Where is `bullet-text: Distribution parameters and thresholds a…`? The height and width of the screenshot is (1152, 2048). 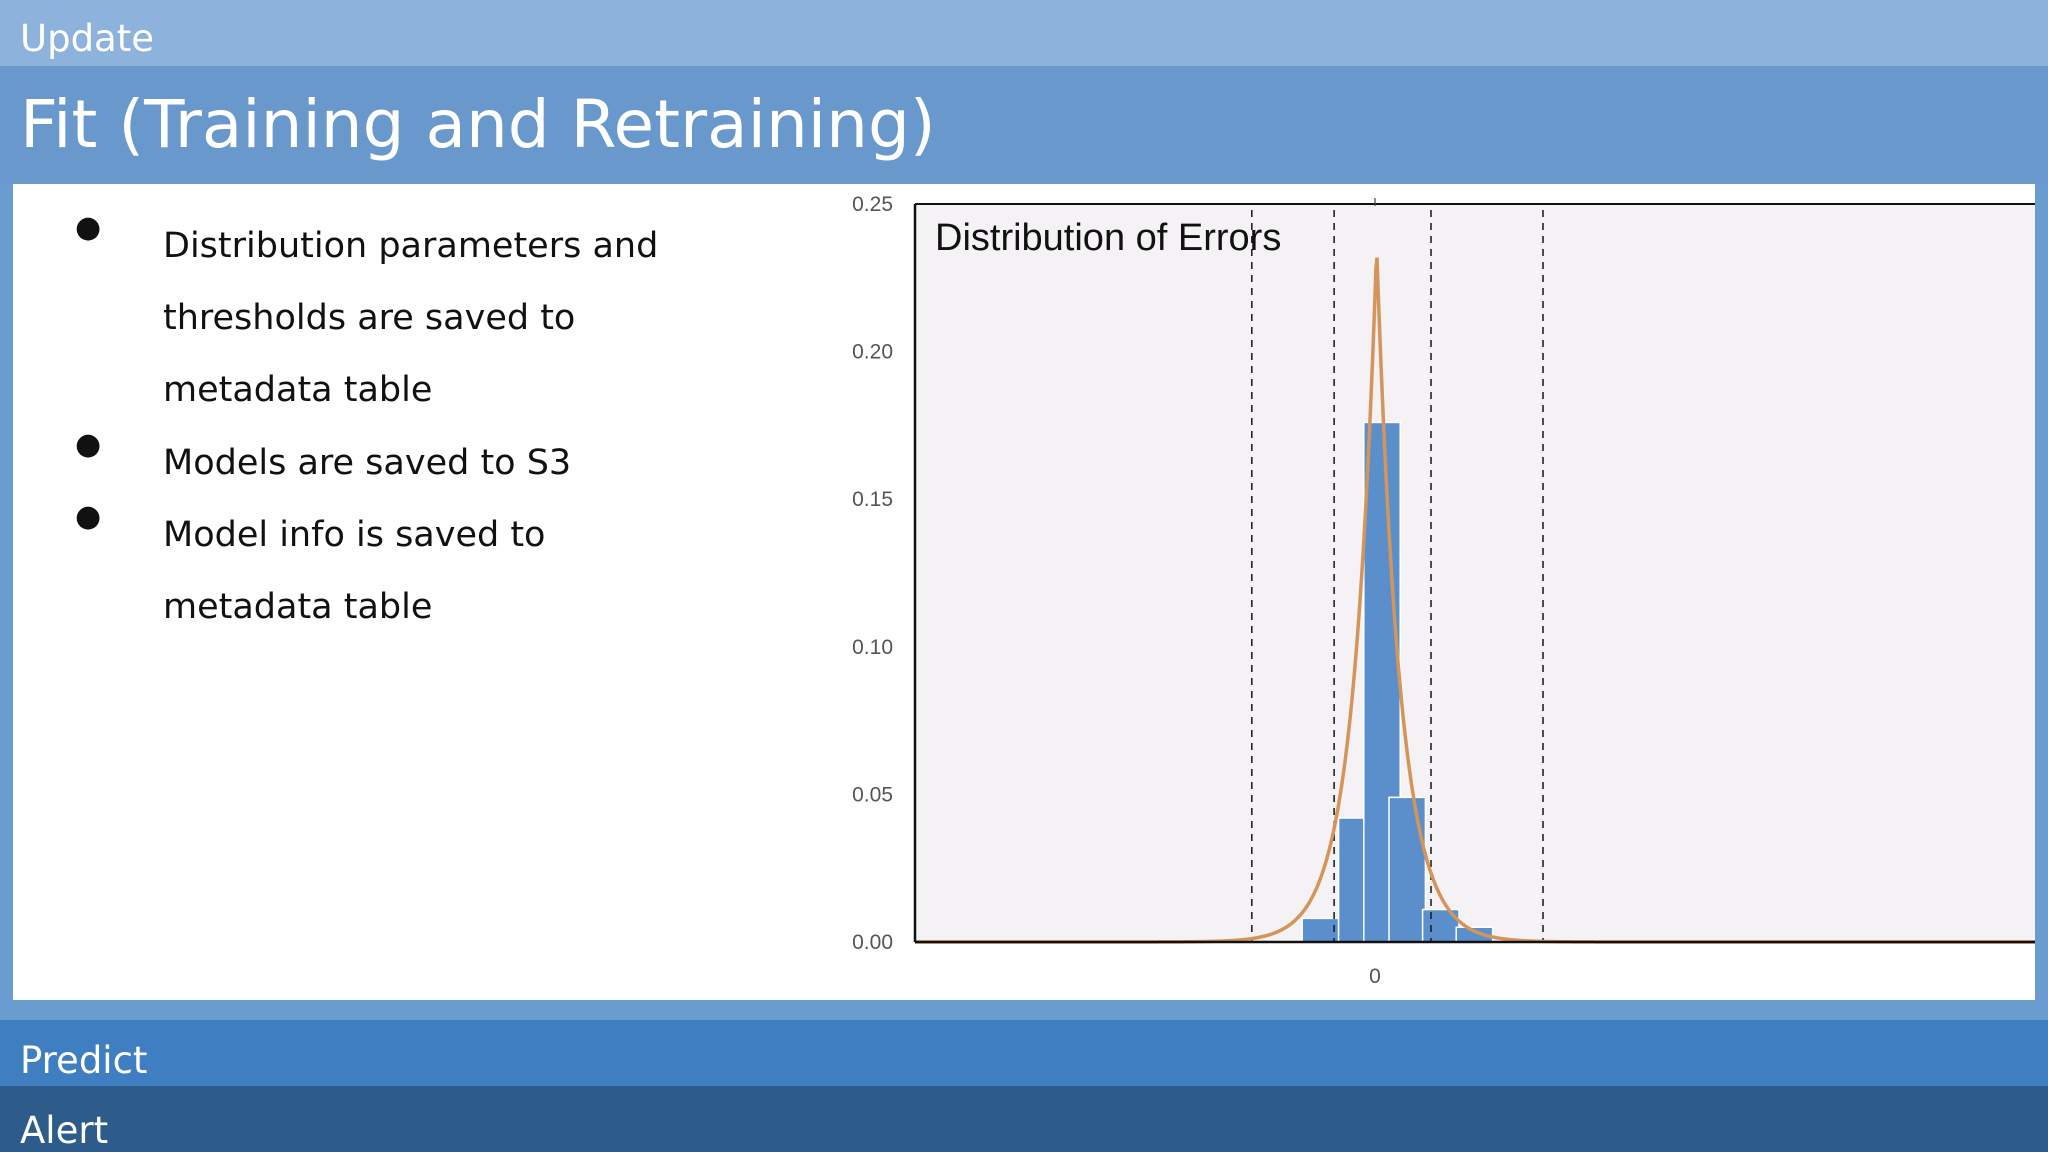 bullet-text: Distribution parameters and thresholds a… is located at coordinates (411, 318).